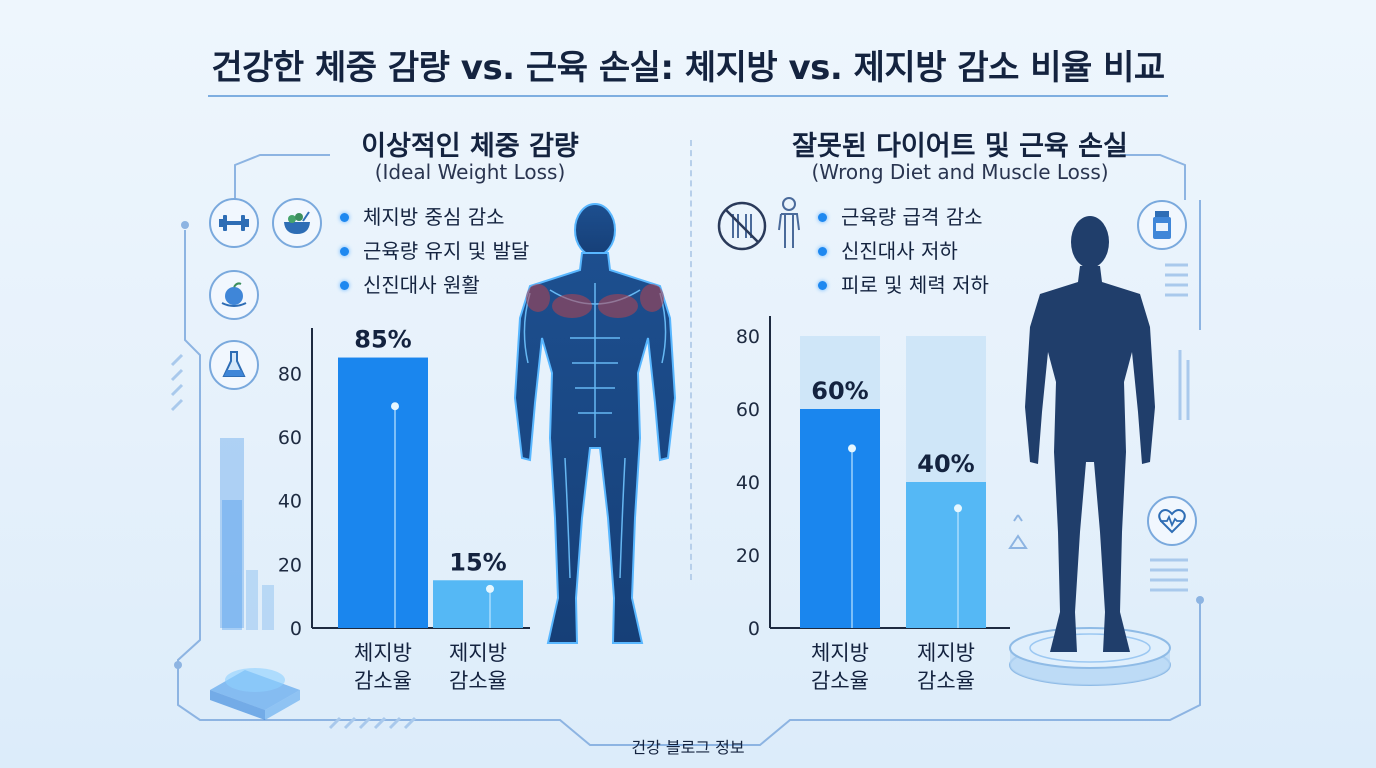 The image size is (1376, 768). I want to click on right-panel-title: 잘못된 다이어트 및 근육 손실, so click(960, 146).